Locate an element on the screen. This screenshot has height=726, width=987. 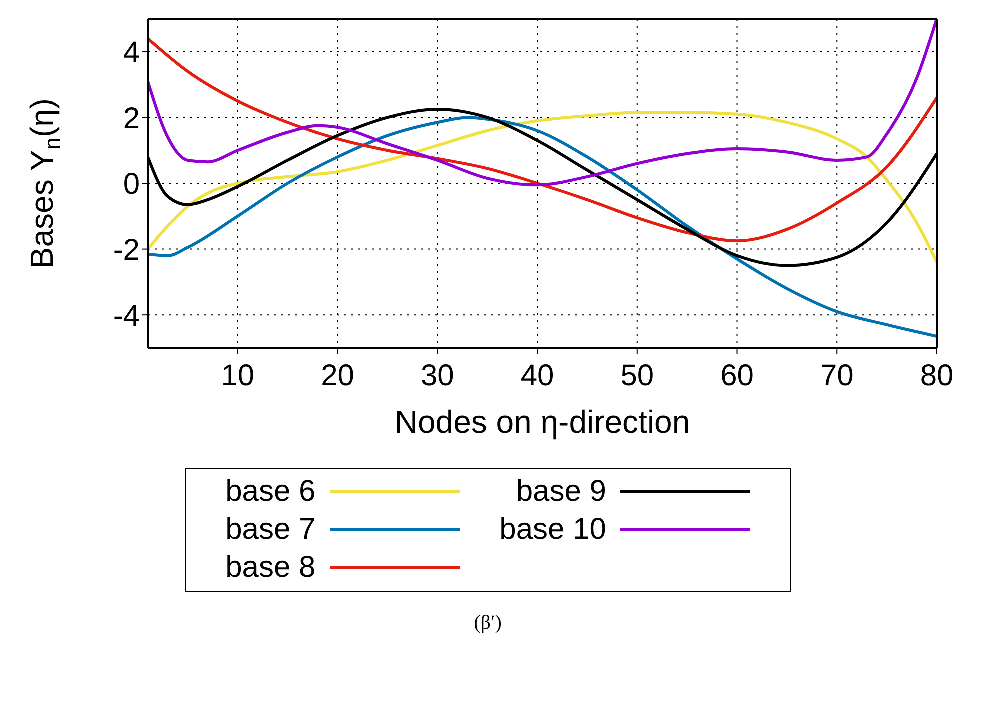
legend-label: base 8 is located at coordinates (271, 568).